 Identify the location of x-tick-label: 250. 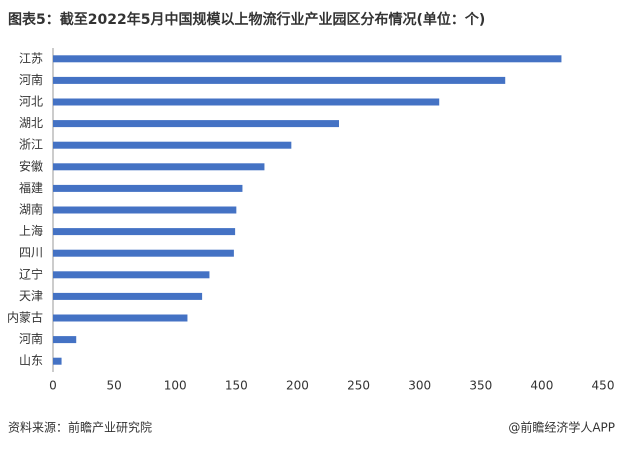
(358, 386).